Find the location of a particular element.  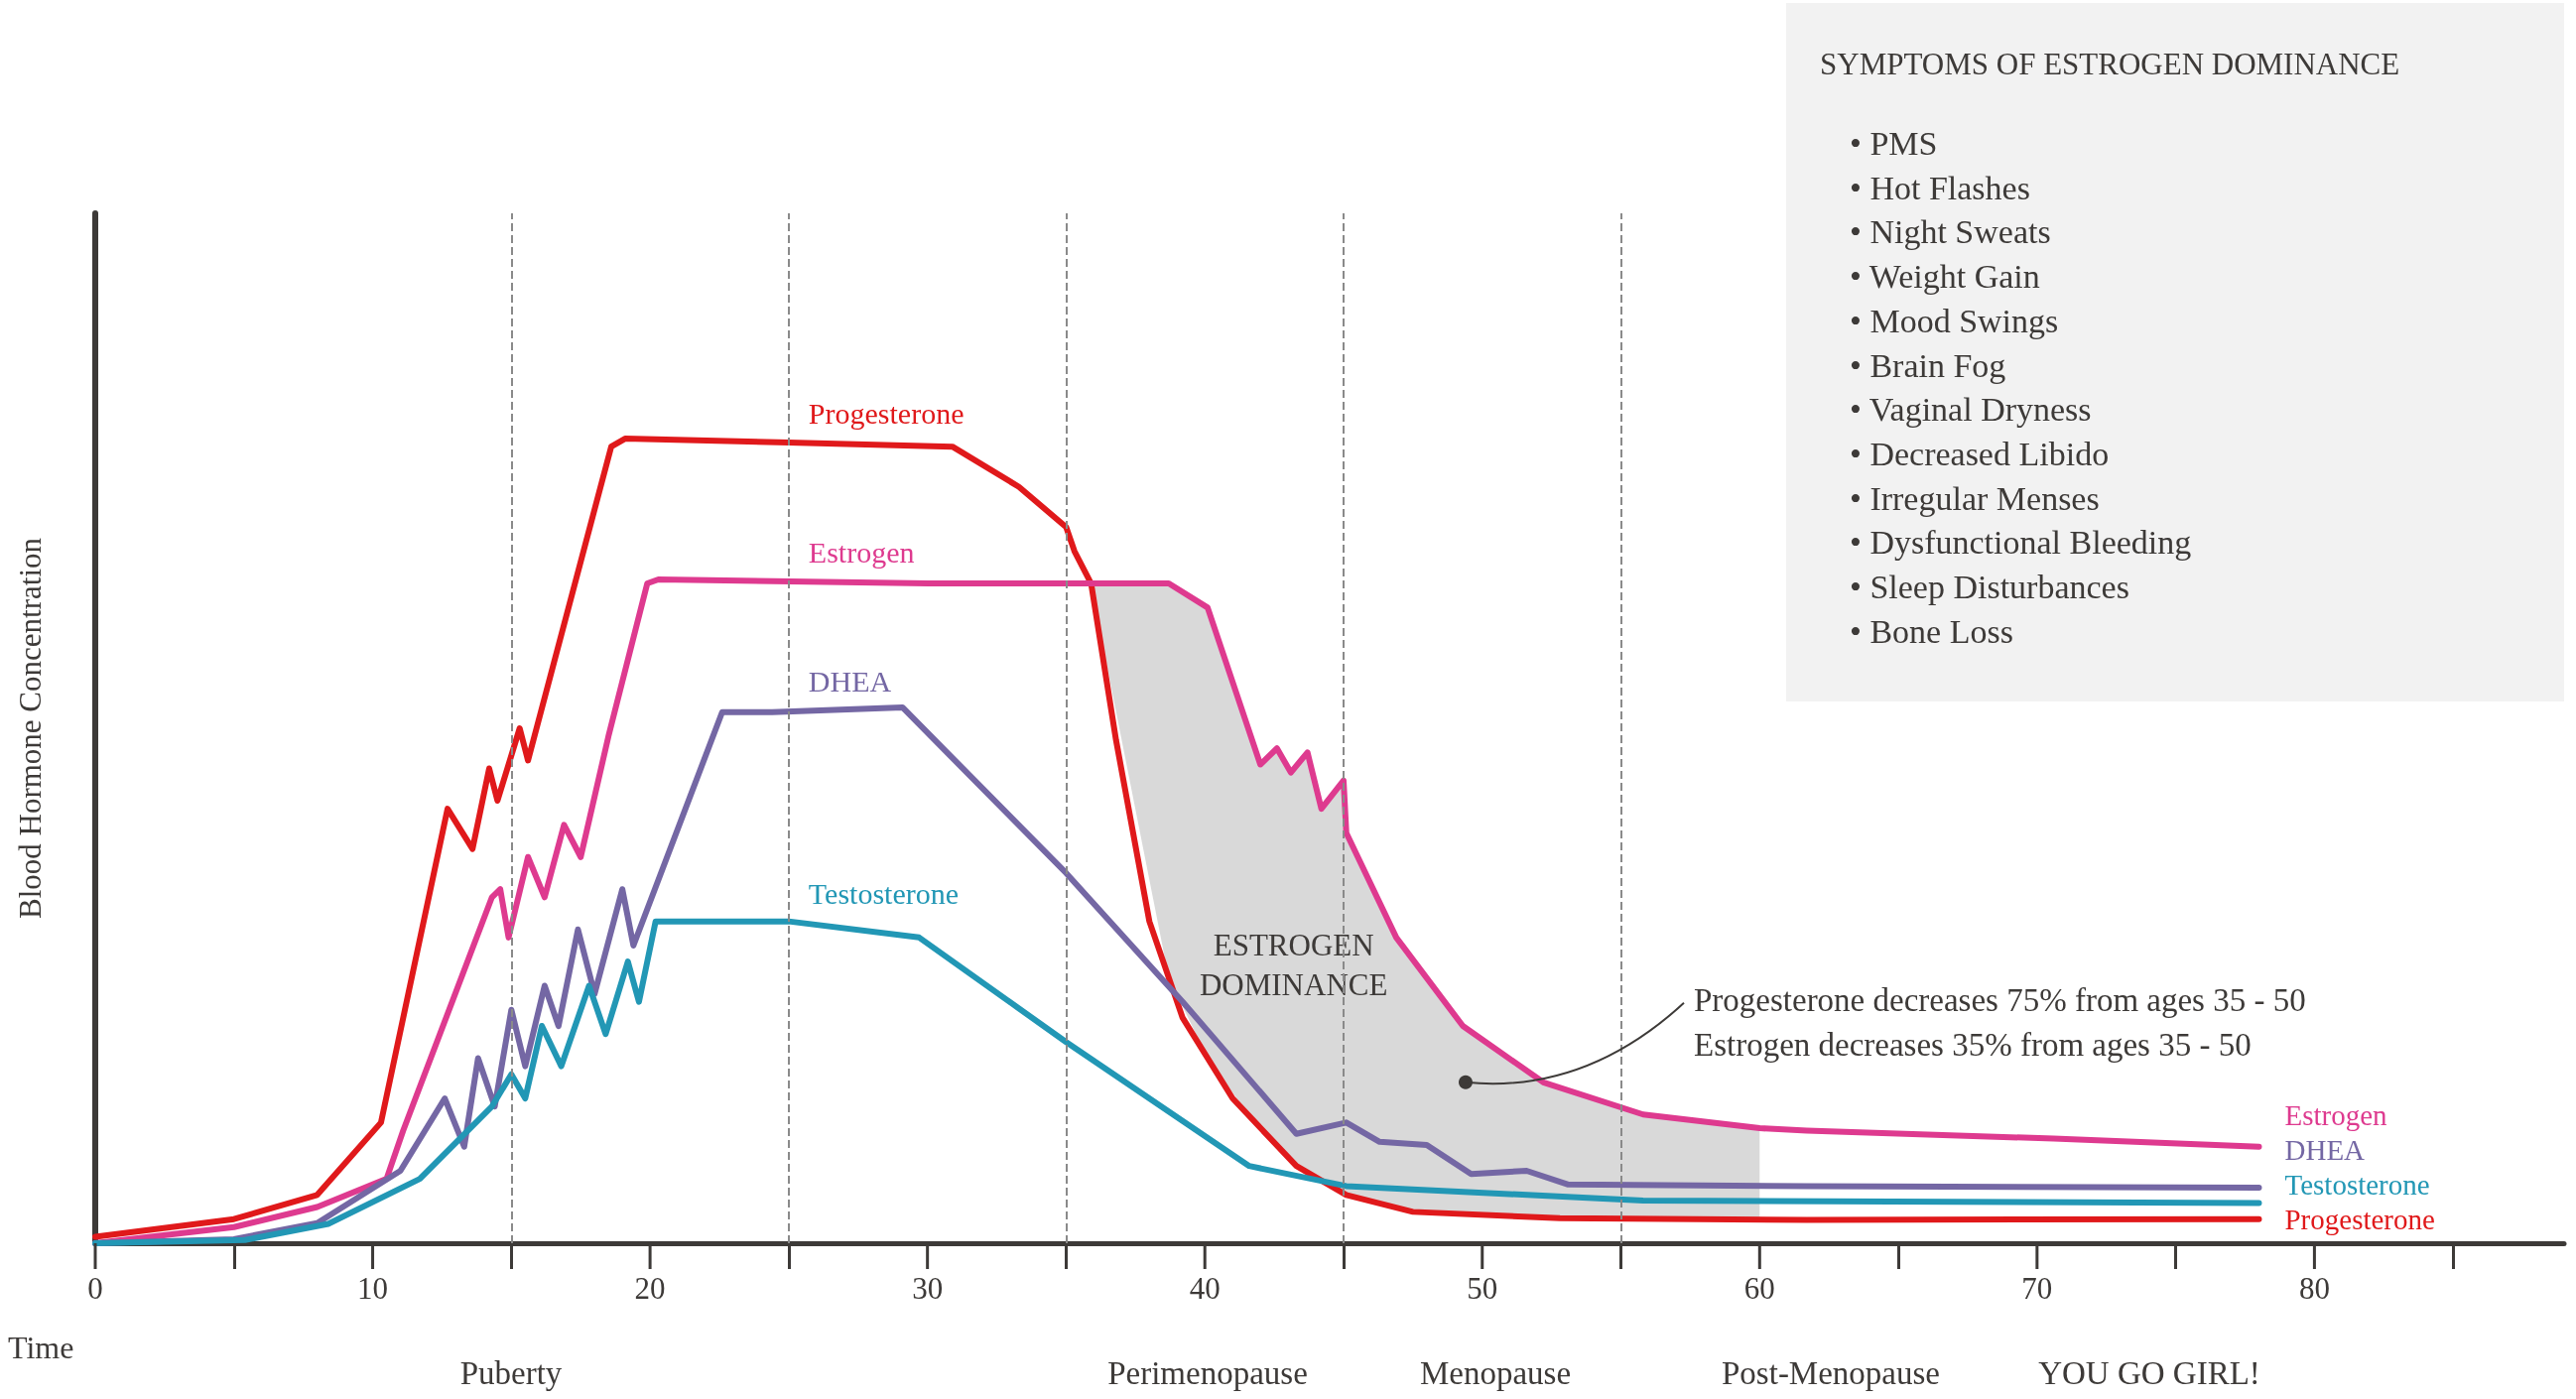

text: • PMS is located at coordinates (1894, 143).